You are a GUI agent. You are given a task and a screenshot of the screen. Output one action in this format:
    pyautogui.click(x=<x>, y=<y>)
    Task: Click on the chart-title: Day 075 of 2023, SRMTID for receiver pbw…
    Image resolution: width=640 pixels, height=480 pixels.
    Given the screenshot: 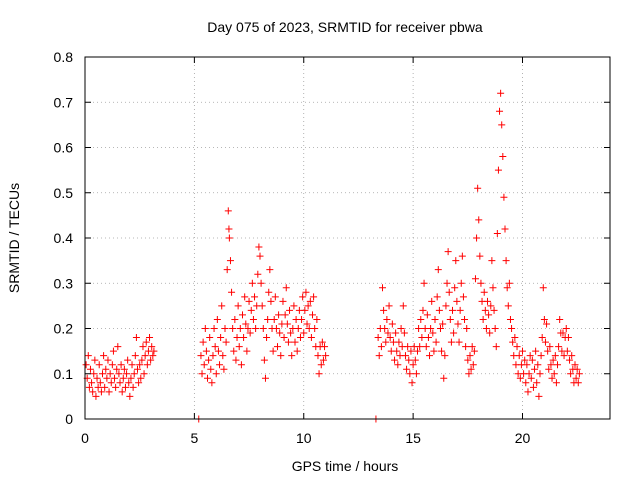 What is the action you would take?
    pyautogui.click(x=345, y=27)
    